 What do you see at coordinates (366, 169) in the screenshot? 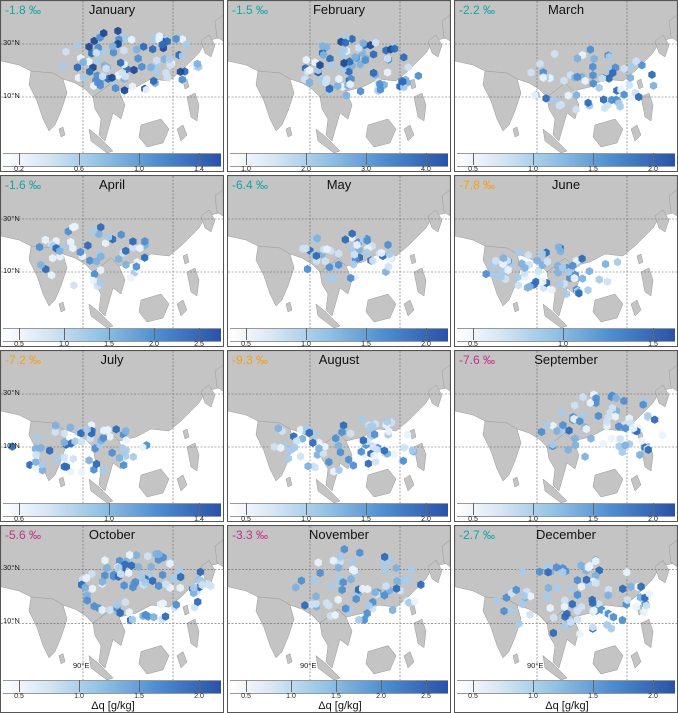
I see `colorbar-tick-label: 3.0` at bounding box center [366, 169].